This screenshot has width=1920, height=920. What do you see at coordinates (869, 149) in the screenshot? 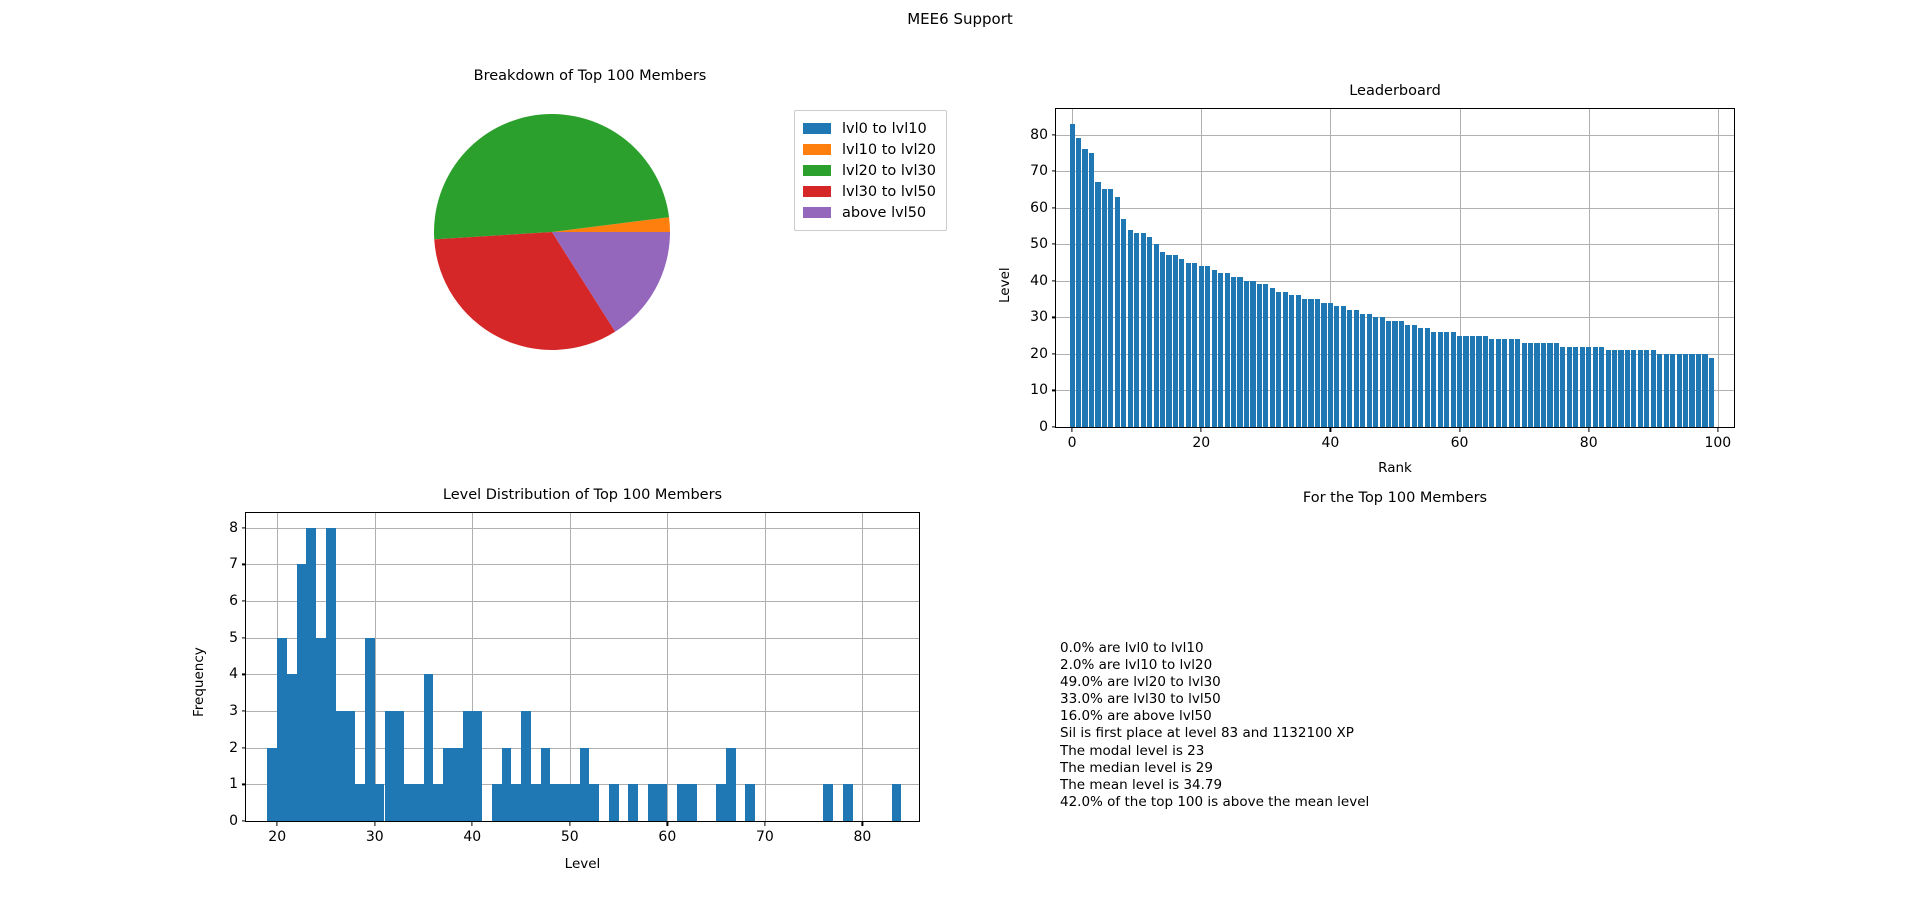
I see `legend-item: lvl10 to lvl20` at bounding box center [869, 149].